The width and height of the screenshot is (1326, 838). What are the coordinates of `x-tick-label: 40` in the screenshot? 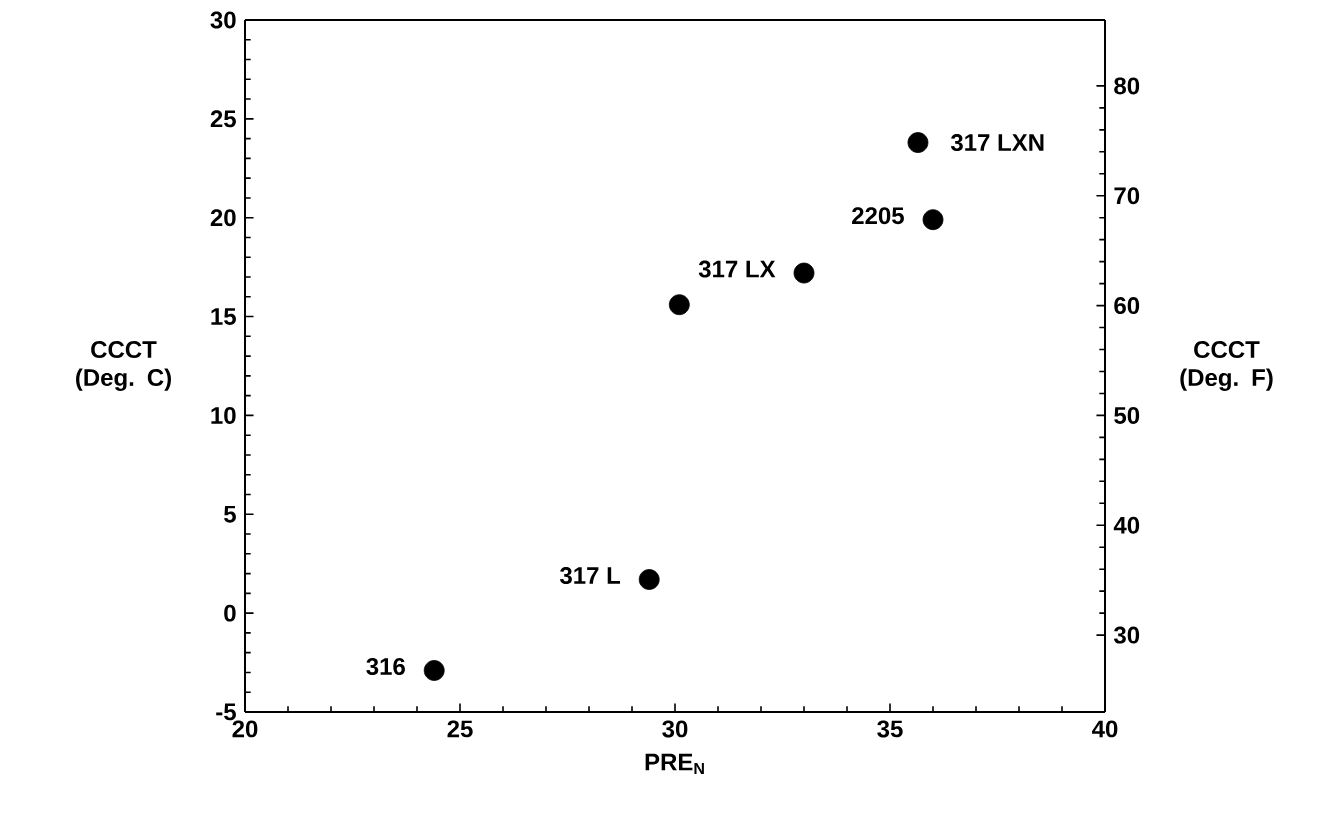 It's located at (1105, 729).